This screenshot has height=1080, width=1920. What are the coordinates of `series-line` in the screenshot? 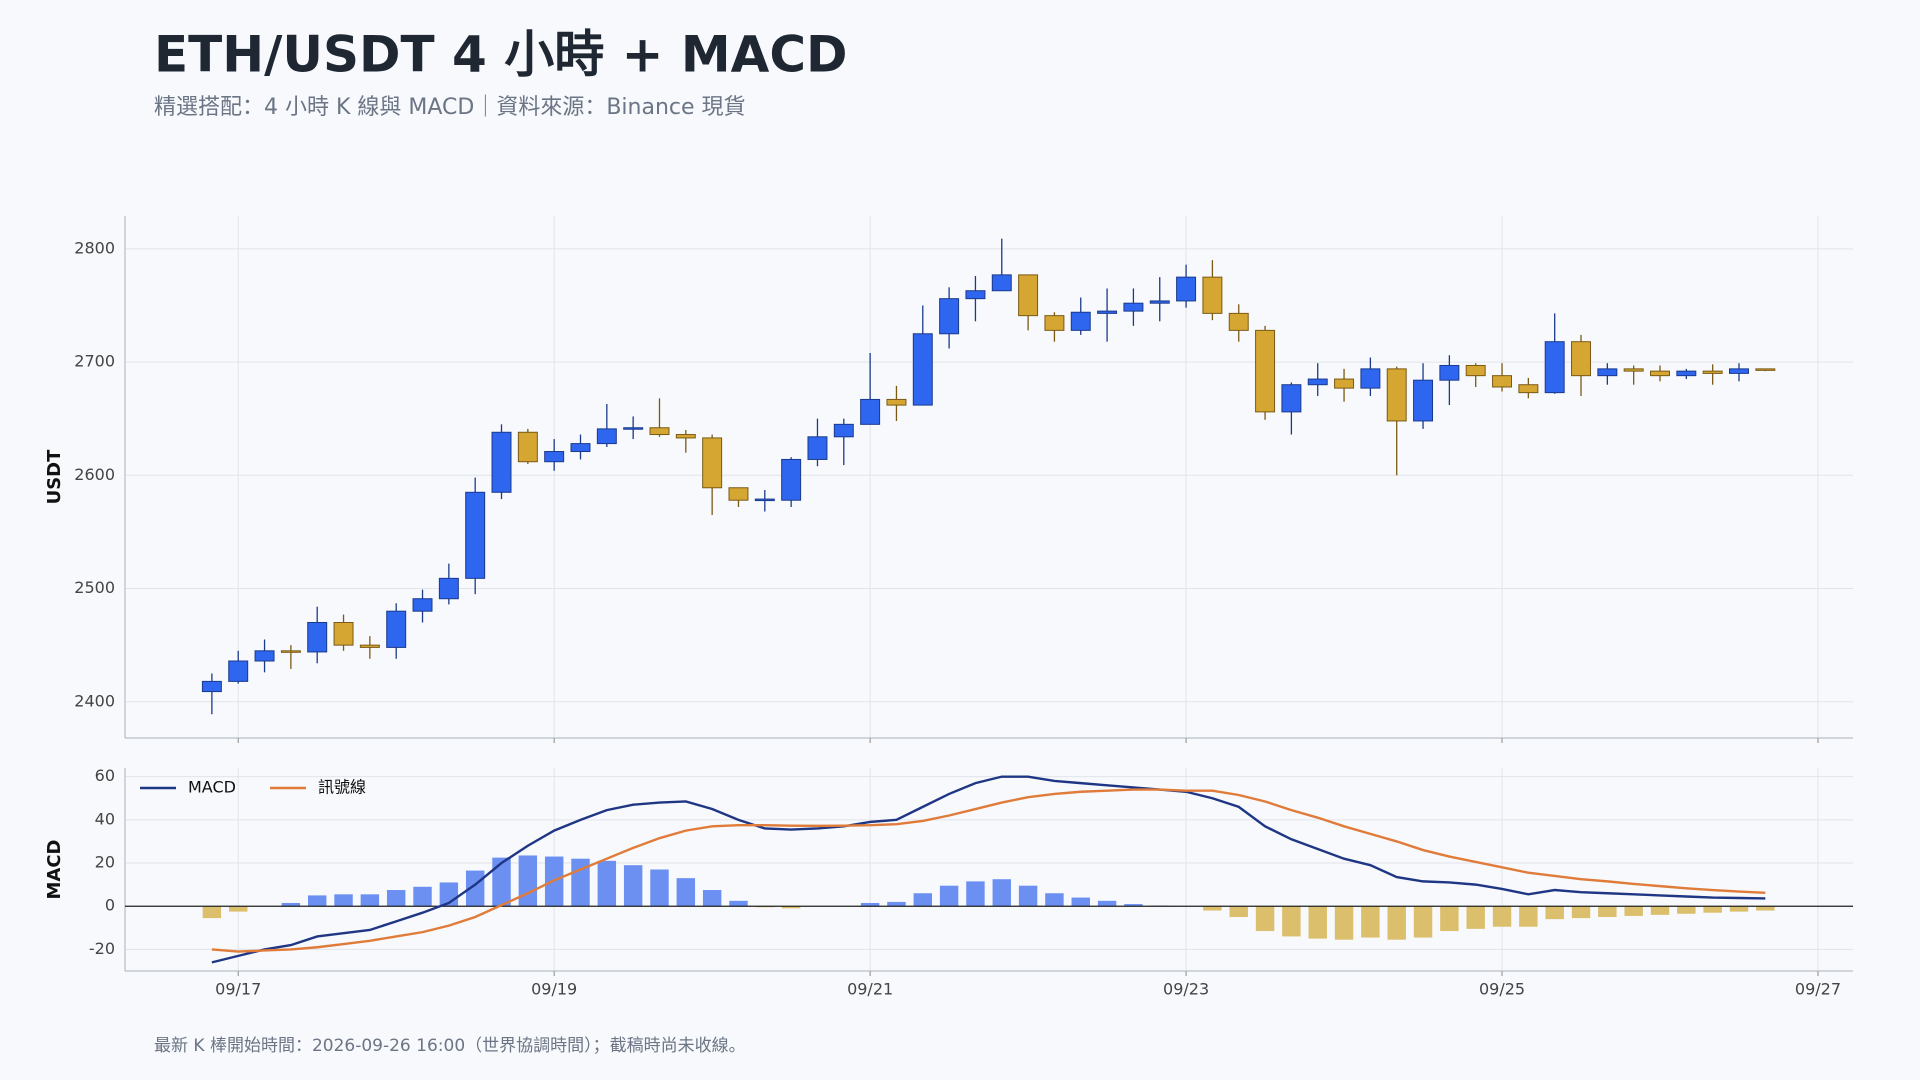 It's located at (988, 870).